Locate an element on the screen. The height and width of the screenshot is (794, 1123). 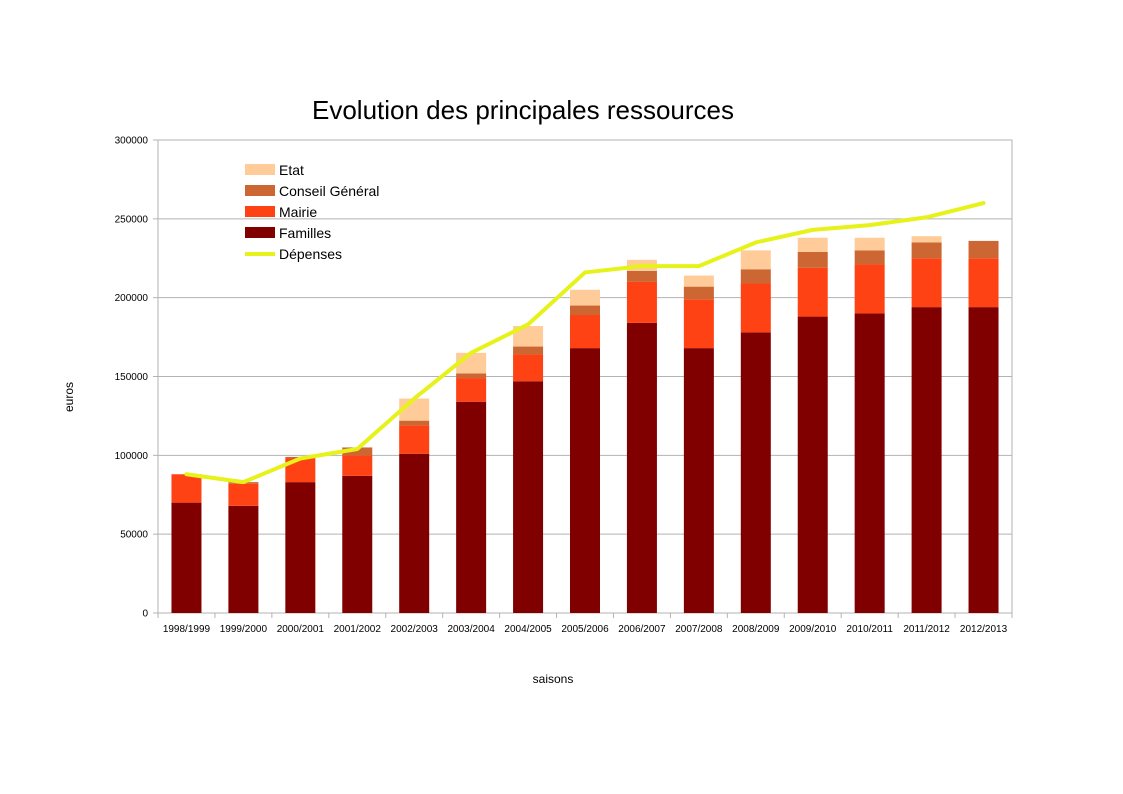
legend-swatch-familles is located at coordinates (260, 232).